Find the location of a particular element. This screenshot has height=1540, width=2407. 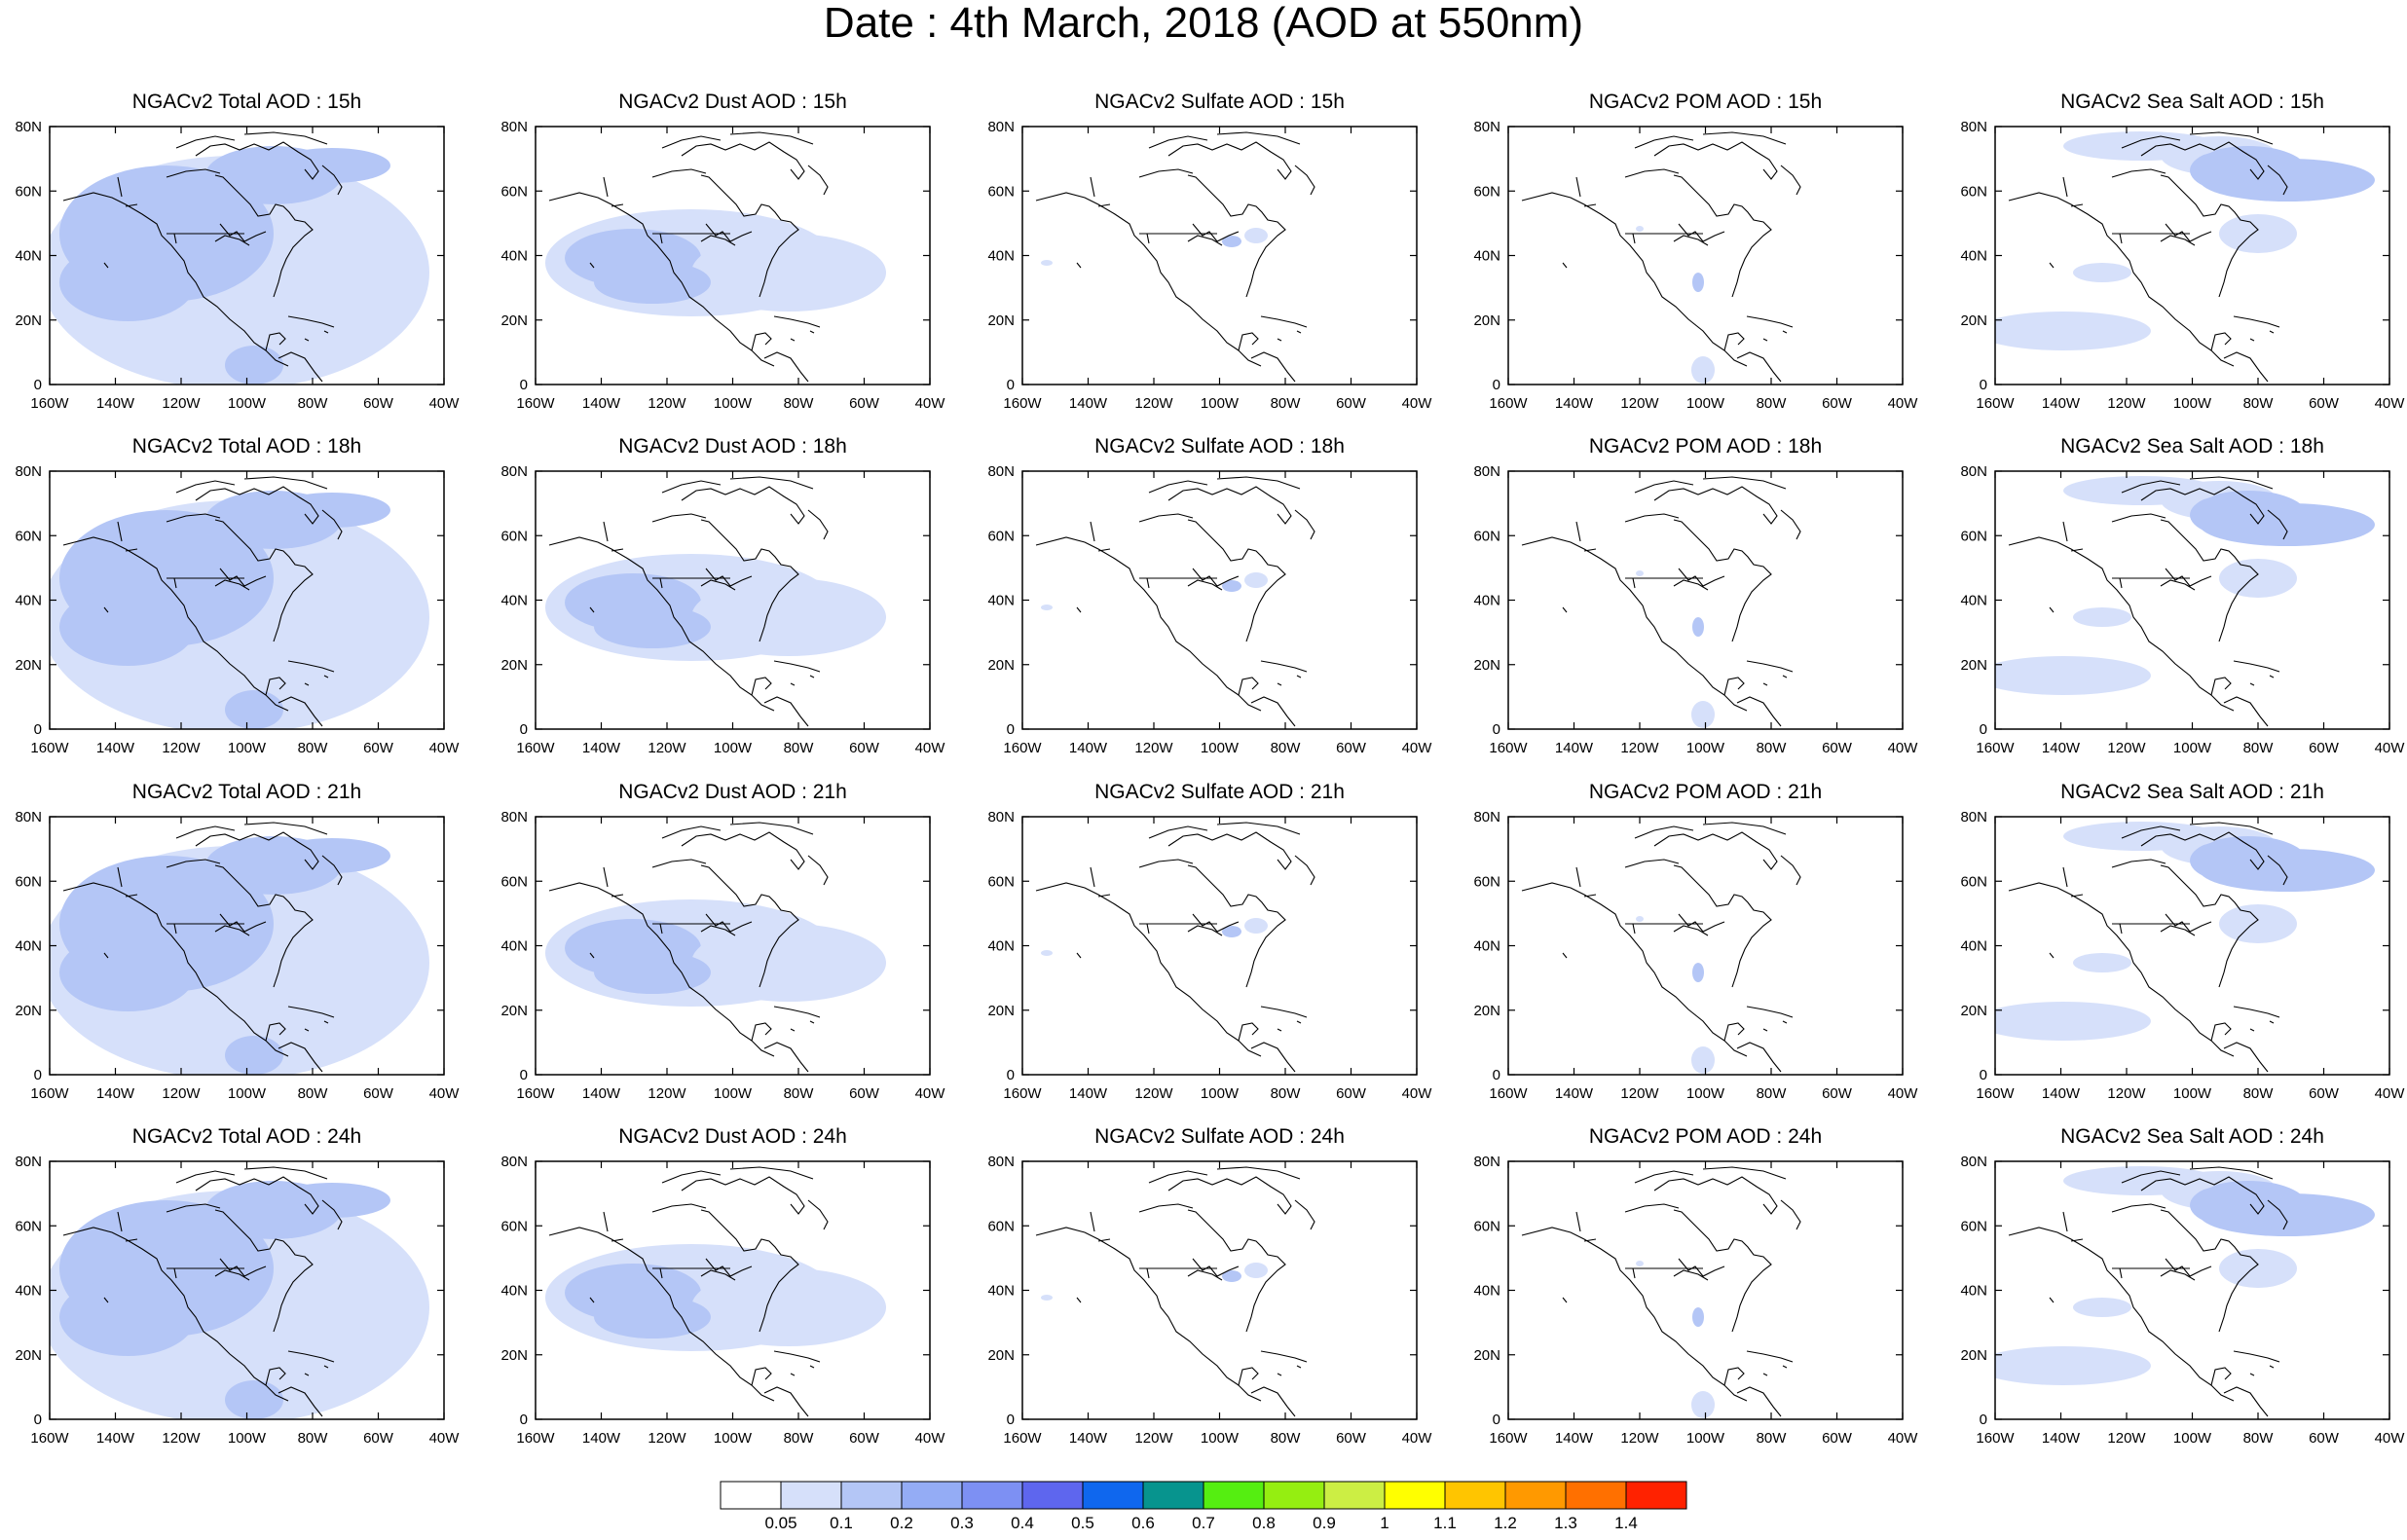

map-panel-total-1: 160W 140W 120W 100W 80W 60W 40W 0 20N 40N 60N 80N is located at coordinates (237, 609).